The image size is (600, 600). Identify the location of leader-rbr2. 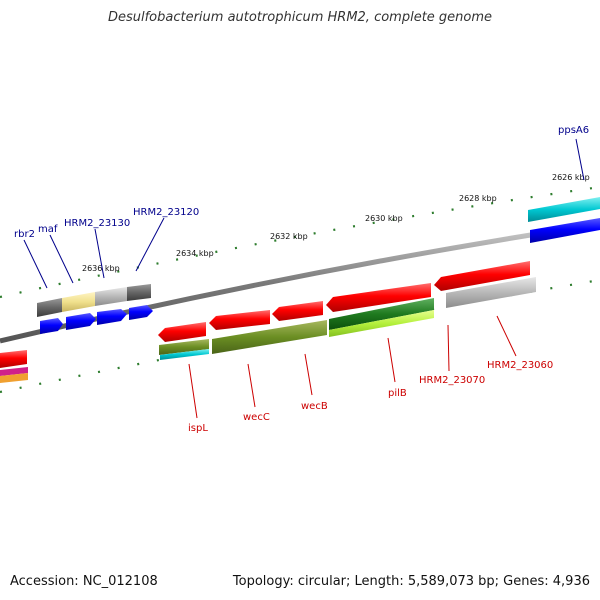
(35, 264).